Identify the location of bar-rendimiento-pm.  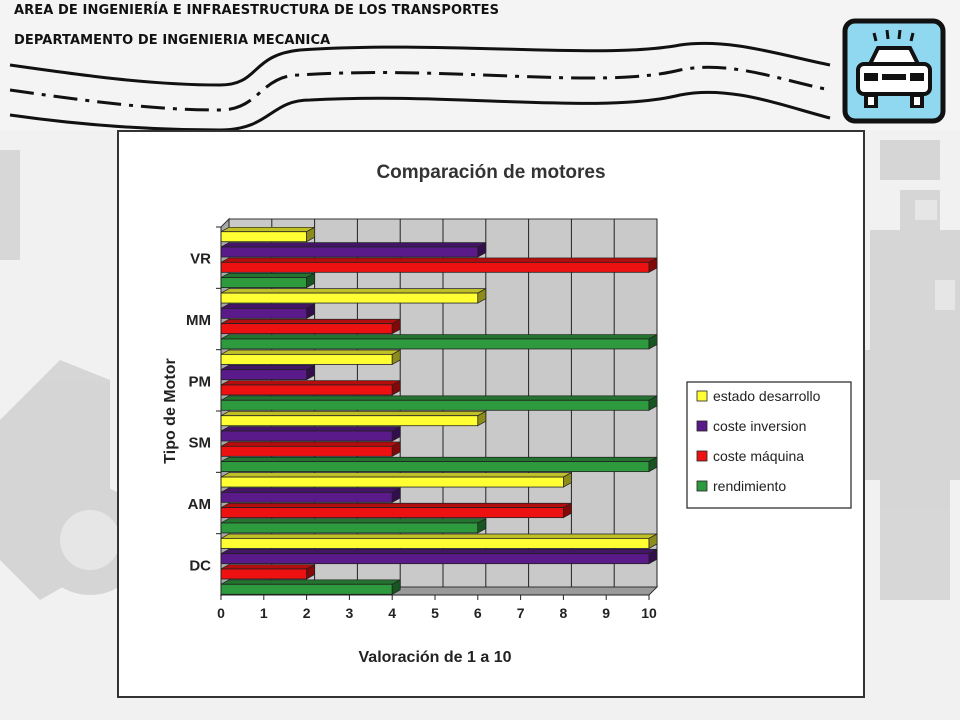
(435, 405).